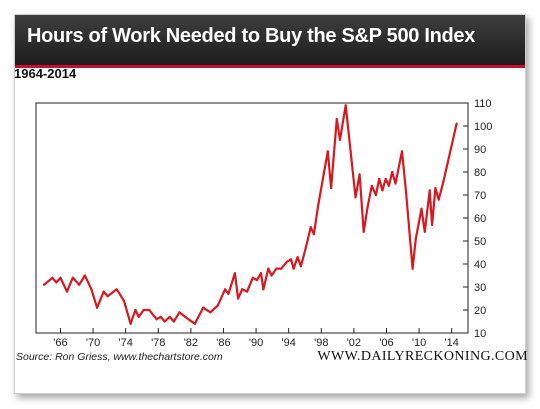 The image size is (540, 409). Describe the element at coordinates (354, 343) in the screenshot. I see `x-tick-label: '02` at that location.